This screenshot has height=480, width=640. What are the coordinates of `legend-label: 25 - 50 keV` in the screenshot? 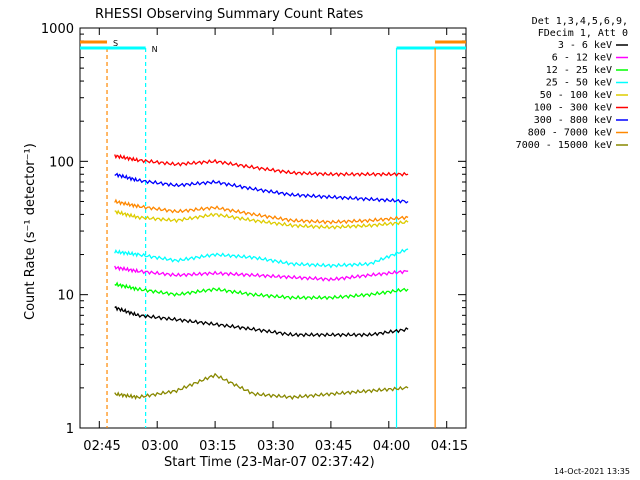 It's located at (579, 83).